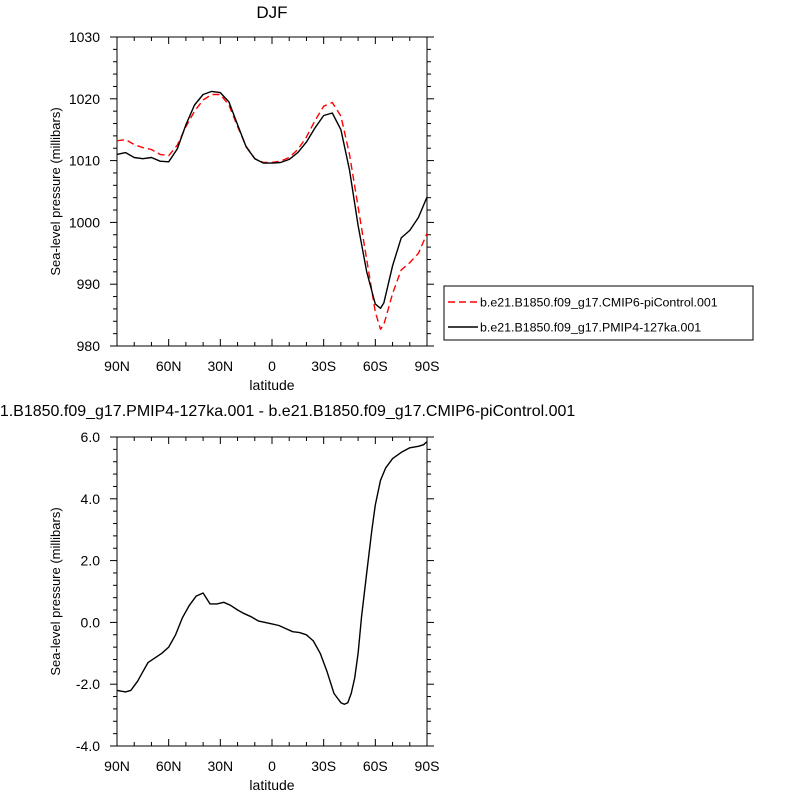  I want to click on y-tick-label: 1020, so click(84, 99).